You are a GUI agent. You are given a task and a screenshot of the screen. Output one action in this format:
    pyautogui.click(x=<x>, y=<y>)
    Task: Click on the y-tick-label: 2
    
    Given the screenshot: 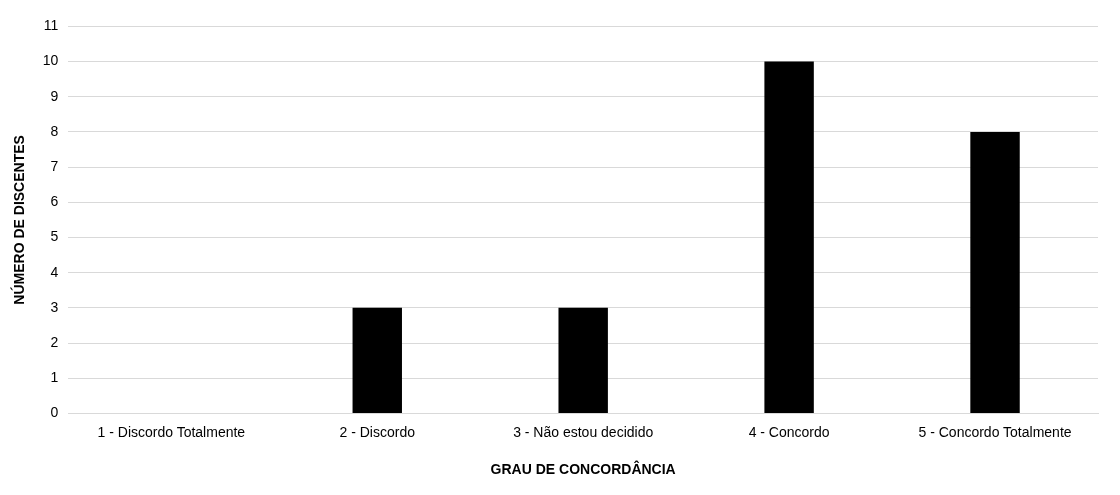 What is the action you would take?
    pyautogui.click(x=54, y=341)
    